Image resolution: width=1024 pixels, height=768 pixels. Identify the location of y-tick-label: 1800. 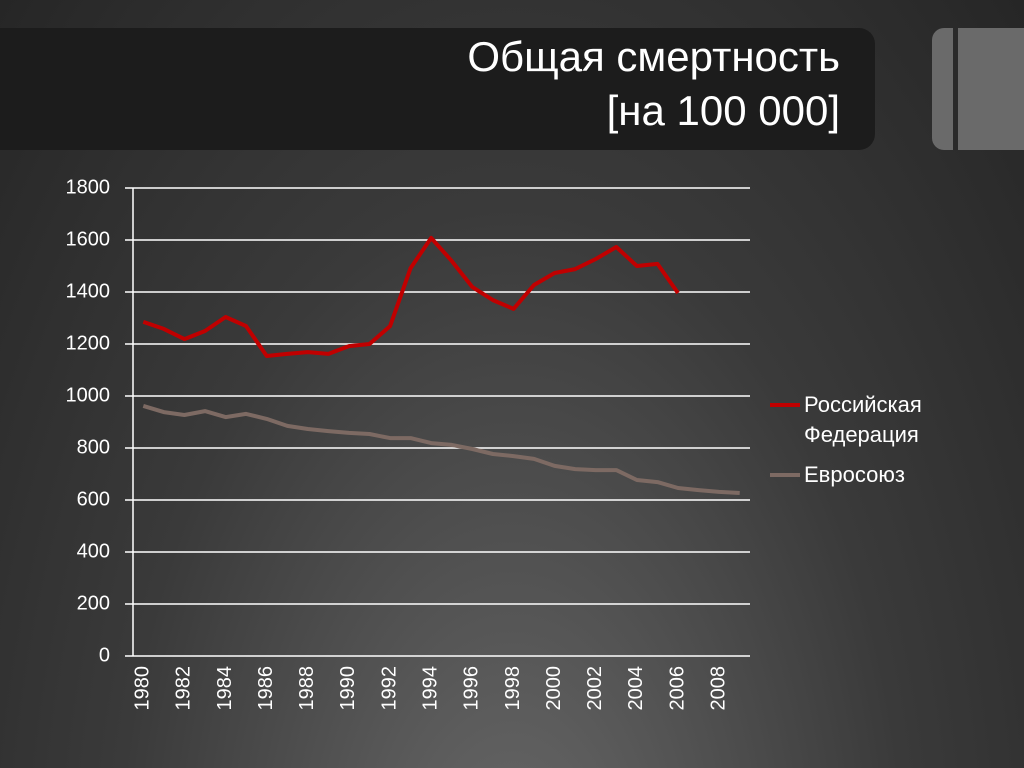
(88, 187).